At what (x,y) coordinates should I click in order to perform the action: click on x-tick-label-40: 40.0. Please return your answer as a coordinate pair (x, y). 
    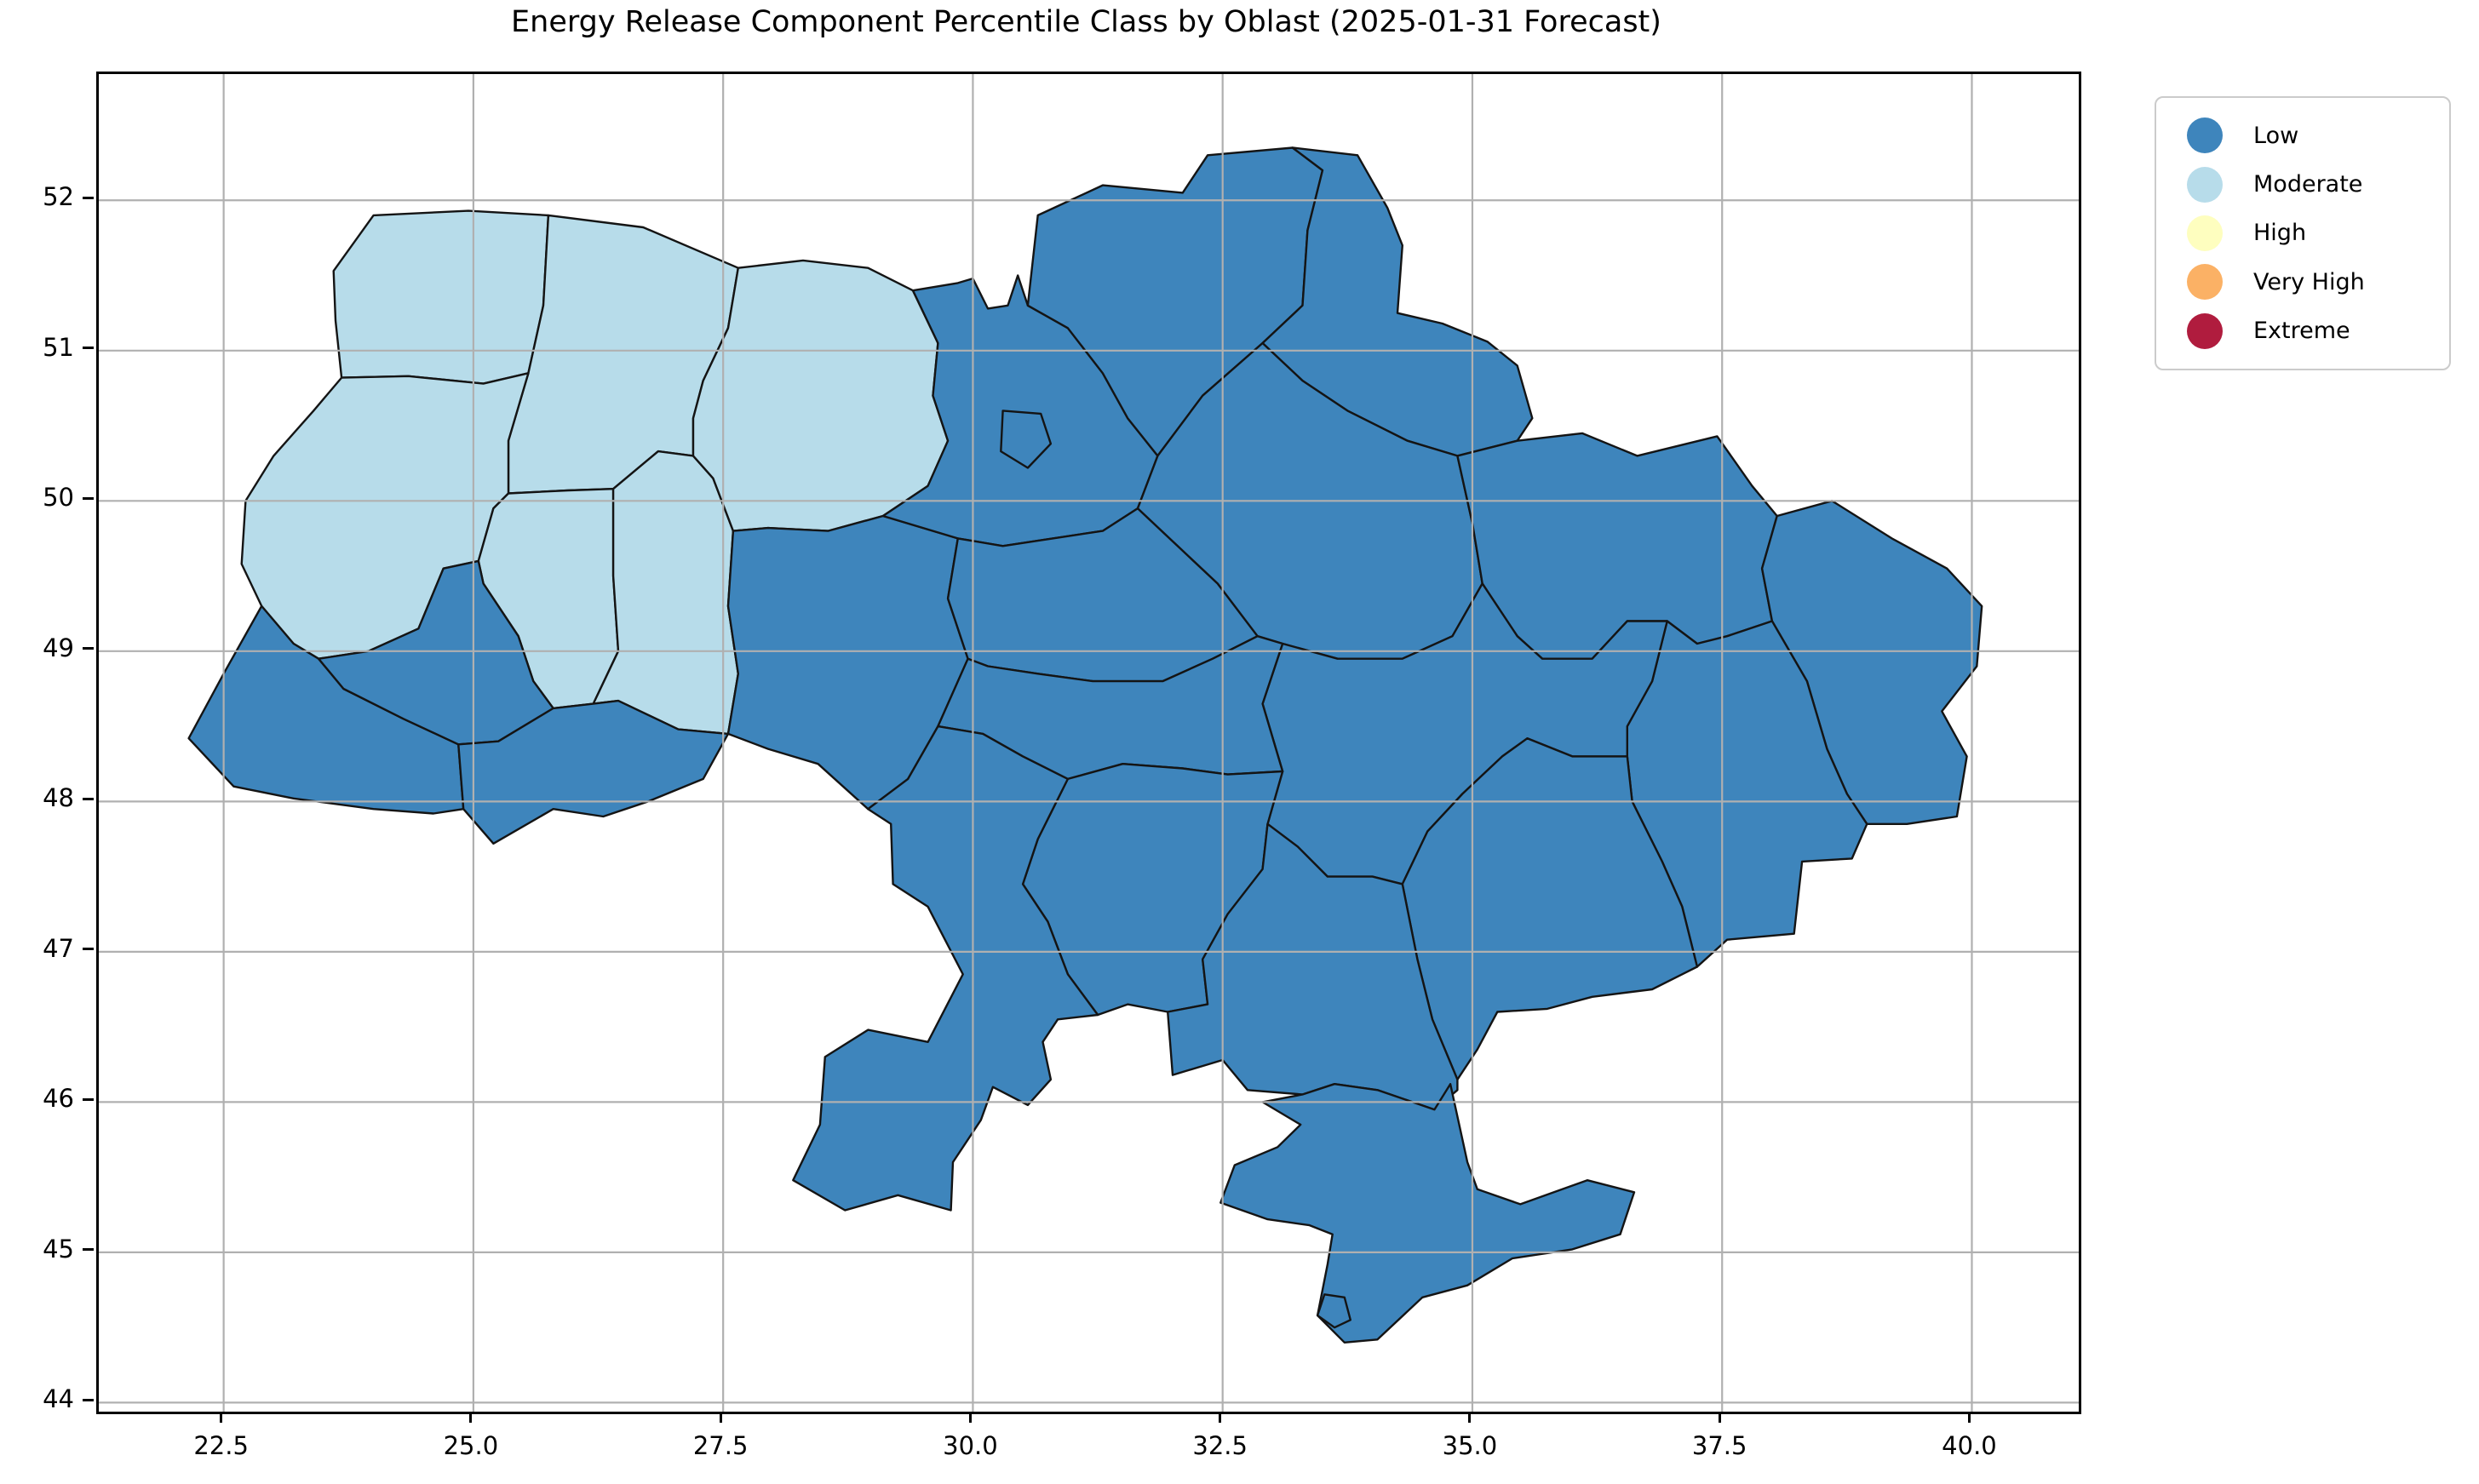
    Looking at the image, I should click on (1969, 1446).